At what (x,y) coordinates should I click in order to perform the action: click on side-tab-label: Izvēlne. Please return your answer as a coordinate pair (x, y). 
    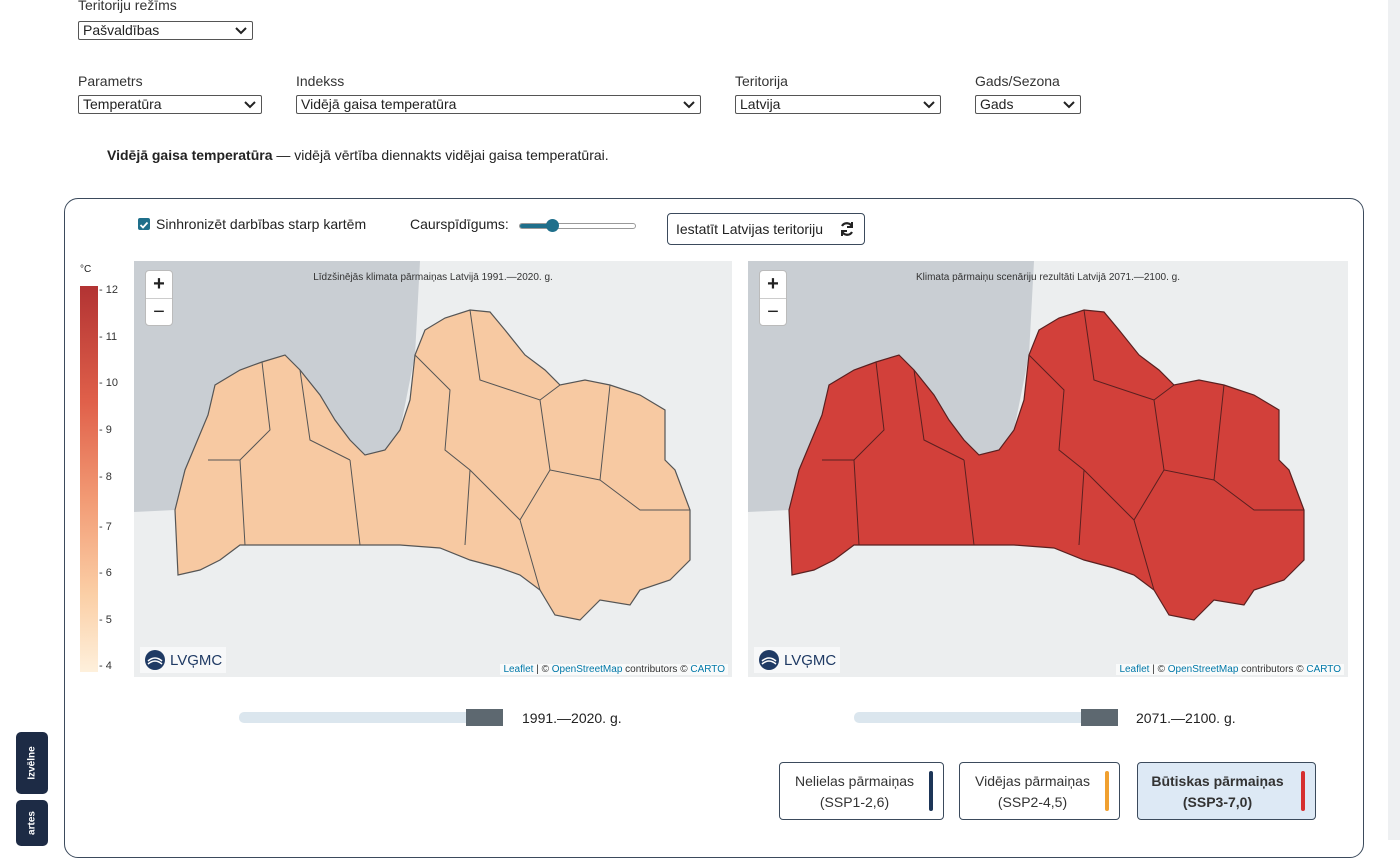
    Looking at the image, I should click on (32, 763).